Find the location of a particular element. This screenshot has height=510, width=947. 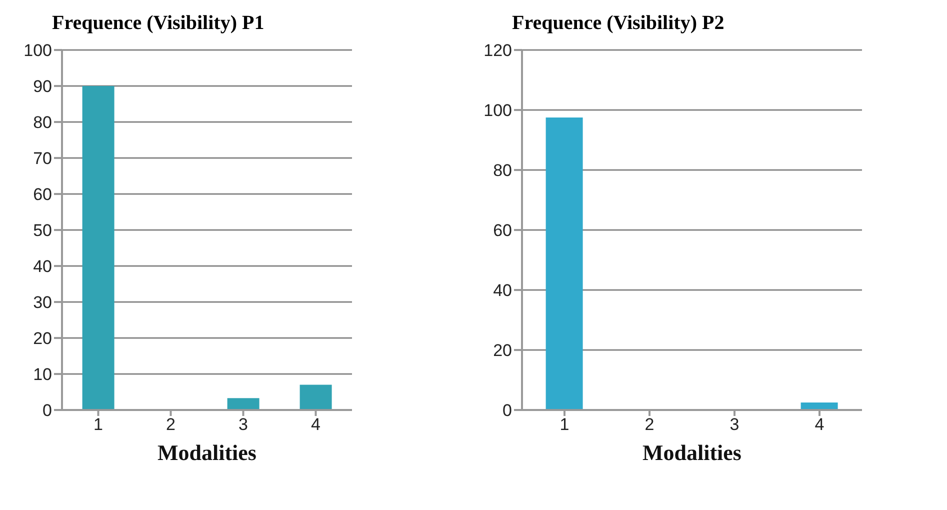

y-tick-label: 120 is located at coordinates (498, 50).